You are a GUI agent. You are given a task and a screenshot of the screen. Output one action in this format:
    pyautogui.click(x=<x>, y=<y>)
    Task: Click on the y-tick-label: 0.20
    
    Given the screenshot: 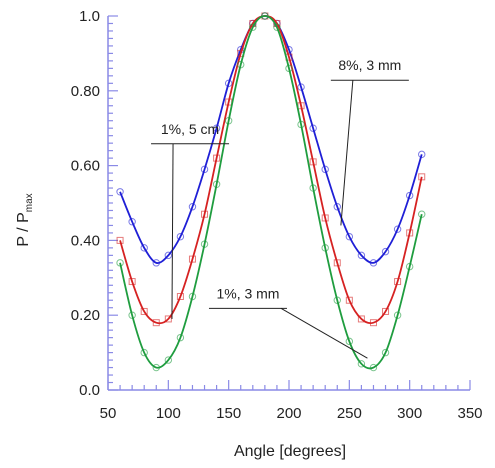 What is the action you would take?
    pyautogui.click(x=85, y=315)
    